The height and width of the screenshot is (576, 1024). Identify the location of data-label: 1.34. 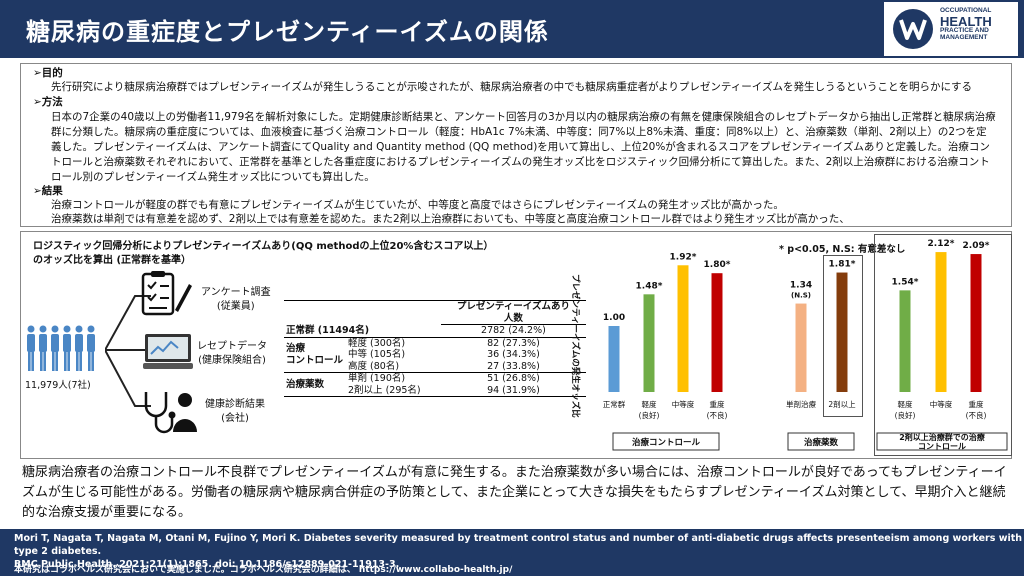
(801, 286).